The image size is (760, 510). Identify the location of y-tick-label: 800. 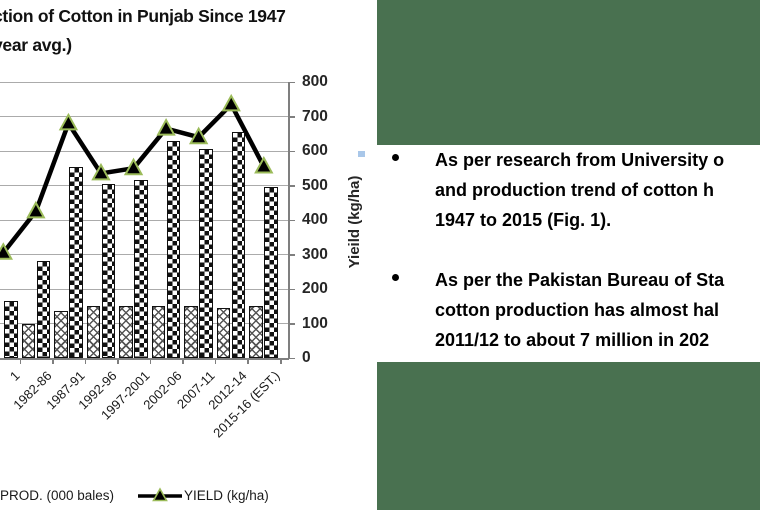
(315, 81).